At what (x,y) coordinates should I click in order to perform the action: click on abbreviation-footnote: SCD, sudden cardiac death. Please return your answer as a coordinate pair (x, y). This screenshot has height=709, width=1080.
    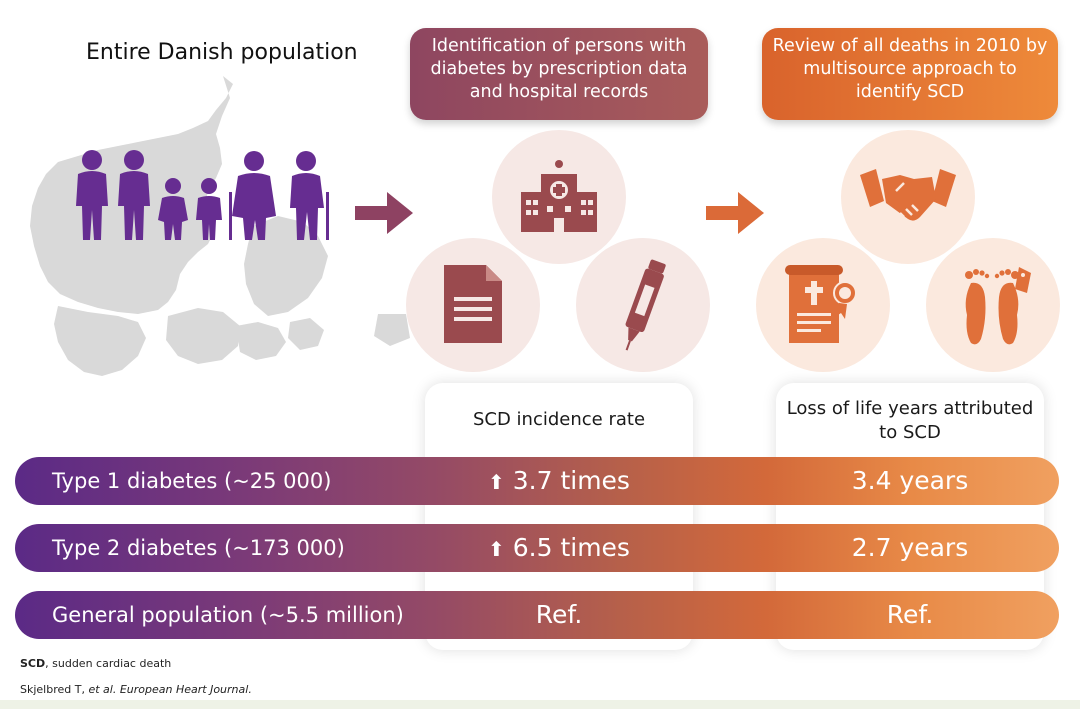
    Looking at the image, I should click on (95, 663).